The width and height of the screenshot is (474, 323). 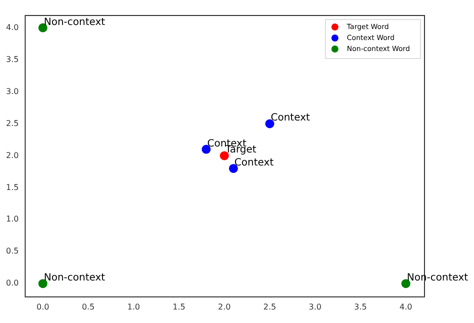 What do you see at coordinates (88, 307) in the screenshot?
I see `x-tick-label: 0.5` at bounding box center [88, 307].